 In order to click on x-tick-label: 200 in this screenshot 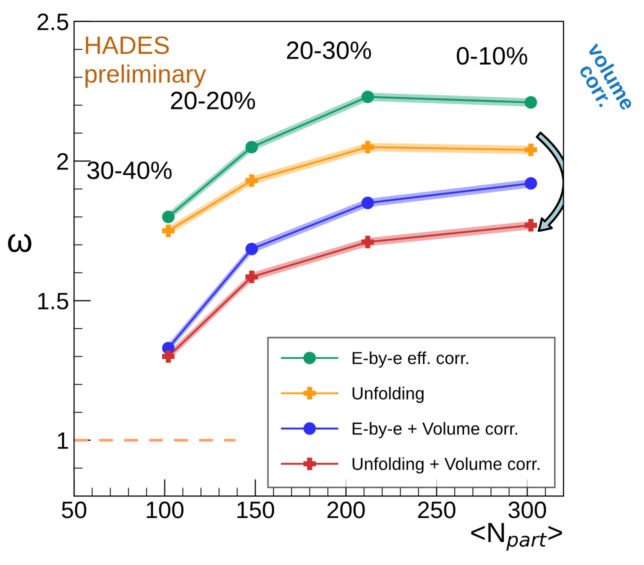, I will do `click(346, 510)`.